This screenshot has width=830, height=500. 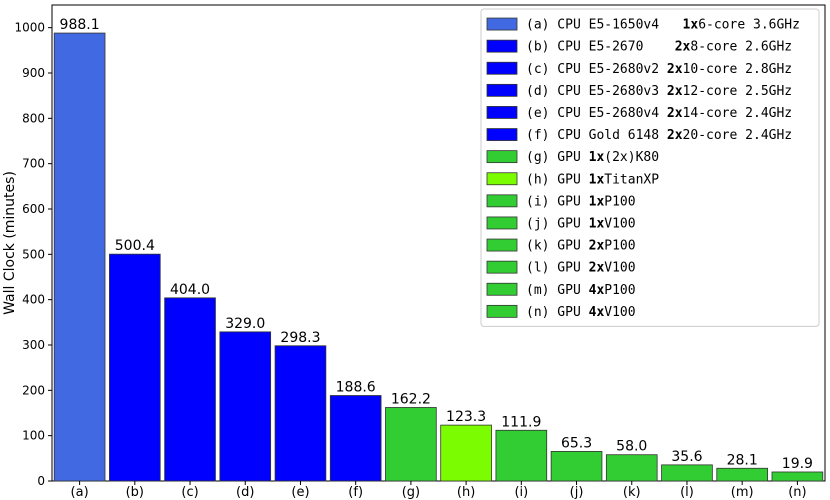 I want to click on legend-label: (h) GPU 1xTitanXP, so click(x=592, y=179).